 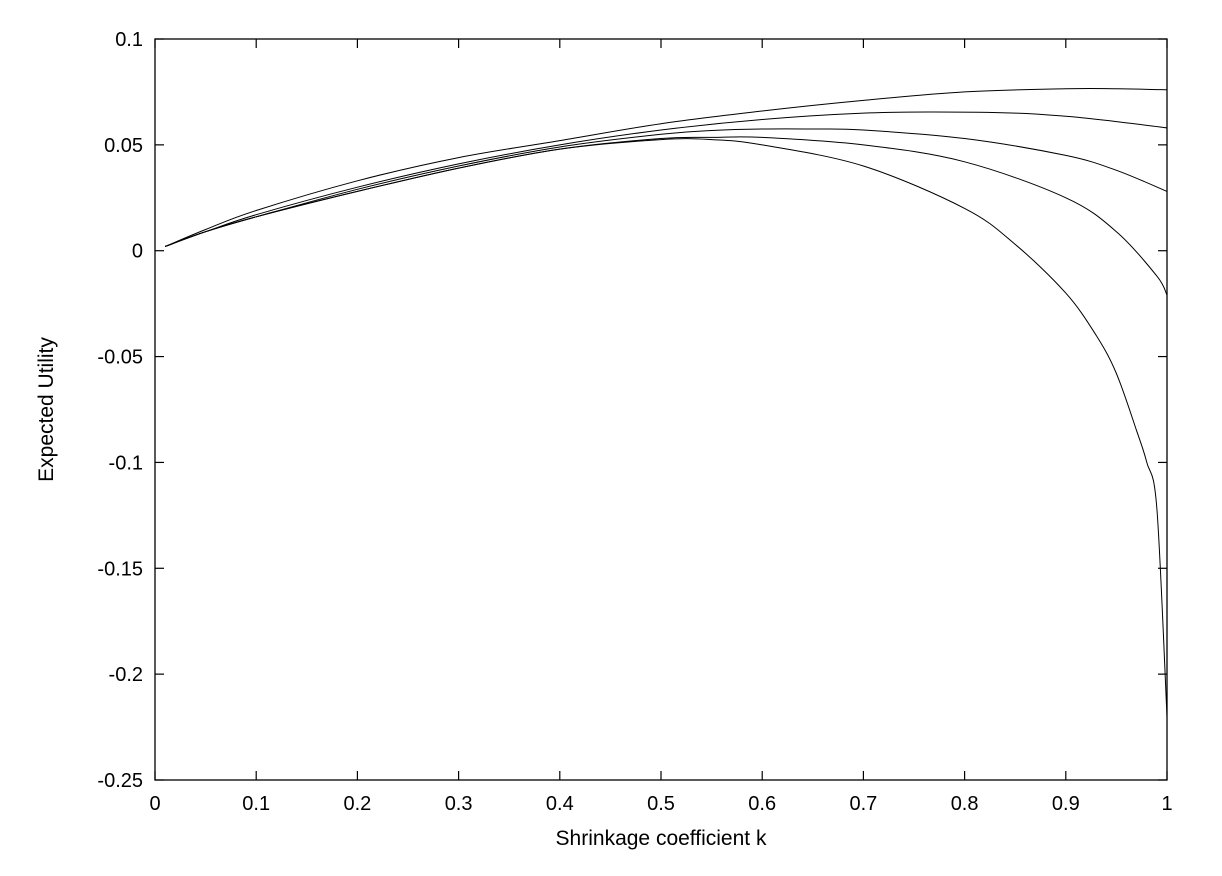 I want to click on y-tick-label: -0.1, so click(x=126, y=463).